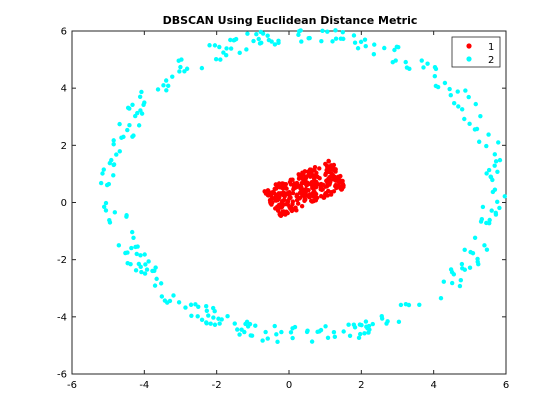  What do you see at coordinates (62, 317) in the screenshot?
I see `y-tick-label: -4` at bounding box center [62, 317].